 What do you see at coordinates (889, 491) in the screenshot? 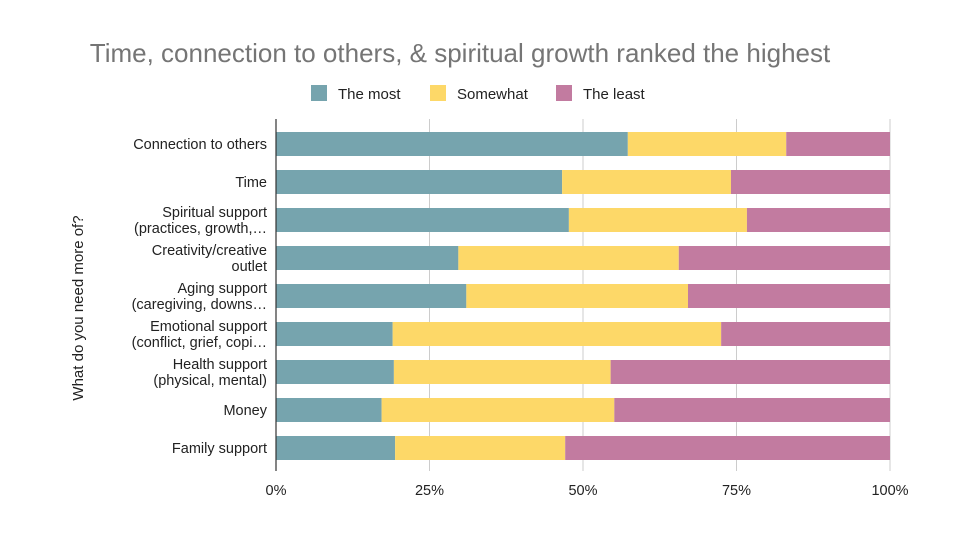
I see `x-tick-label: 100%` at bounding box center [889, 491].